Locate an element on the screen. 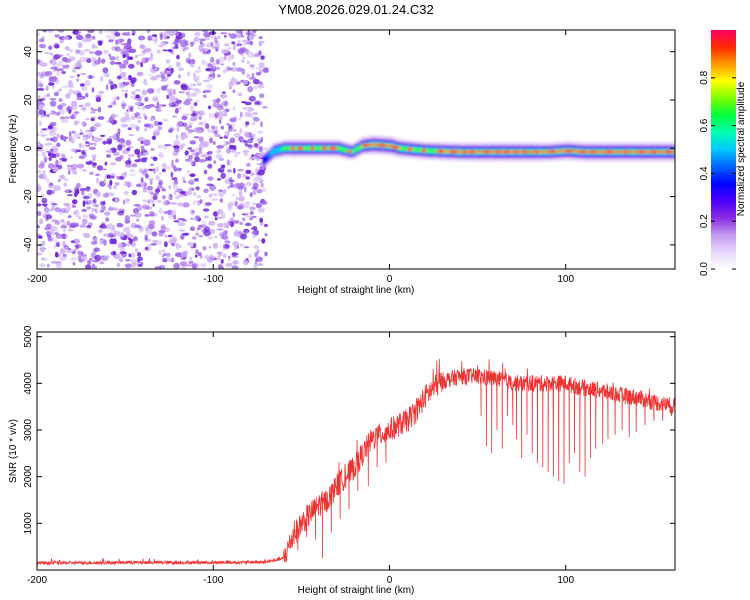 Image resolution: width=750 pixels, height=600 pixels. y-tick-label: 0 is located at coordinates (28, 148).